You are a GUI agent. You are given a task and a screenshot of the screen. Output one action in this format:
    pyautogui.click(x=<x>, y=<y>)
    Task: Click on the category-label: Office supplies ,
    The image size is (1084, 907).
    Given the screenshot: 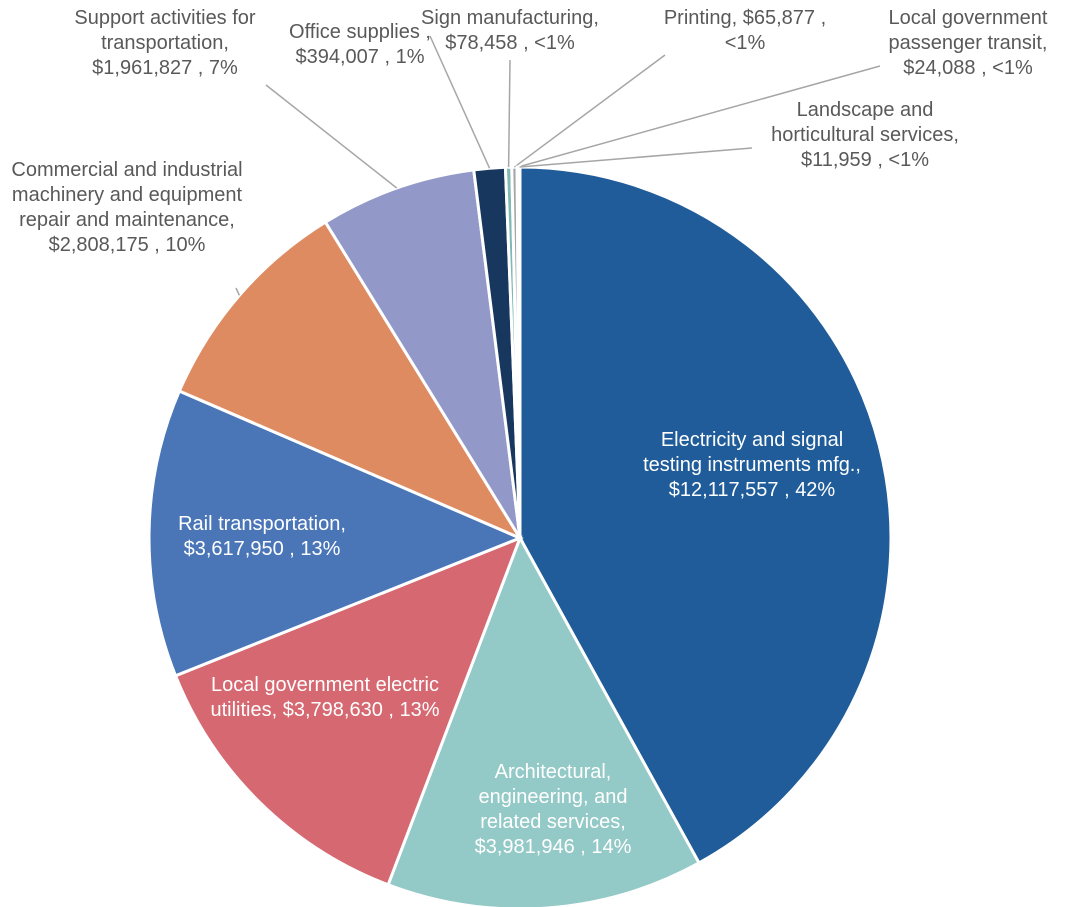 What is the action you would take?
    pyautogui.click(x=360, y=32)
    